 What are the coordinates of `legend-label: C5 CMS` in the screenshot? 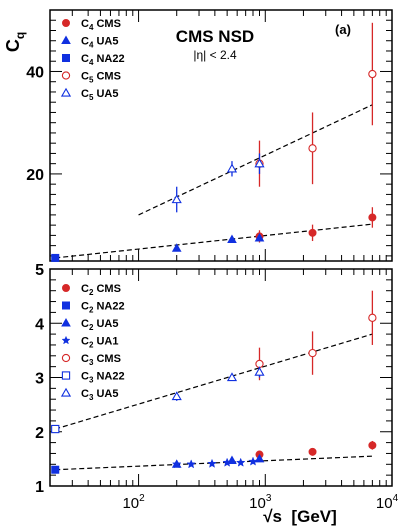 It's located at (101, 78).